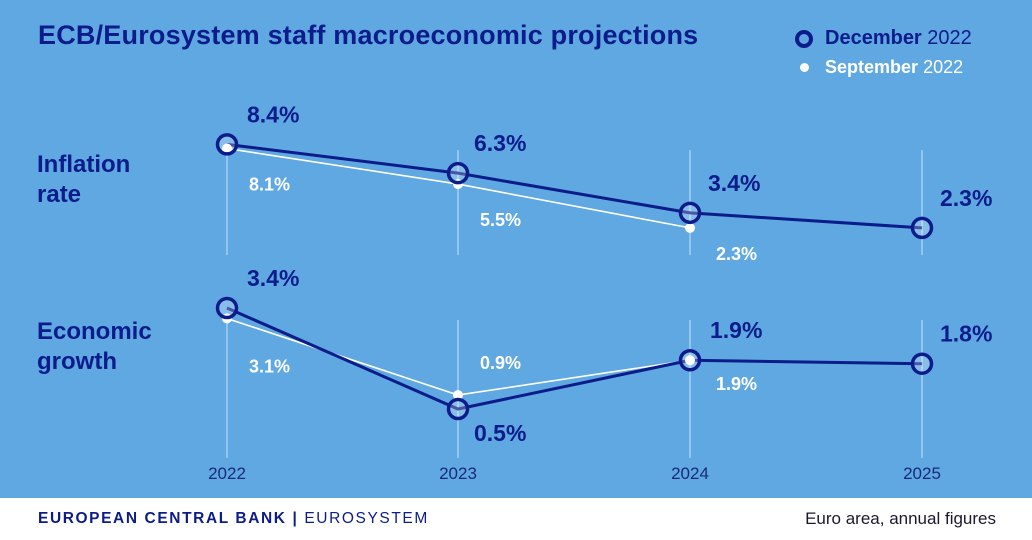 The height and width of the screenshot is (540, 1032). Describe the element at coordinates (83, 180) in the screenshot. I see `inflation-rate-label: Inflation rate` at that location.